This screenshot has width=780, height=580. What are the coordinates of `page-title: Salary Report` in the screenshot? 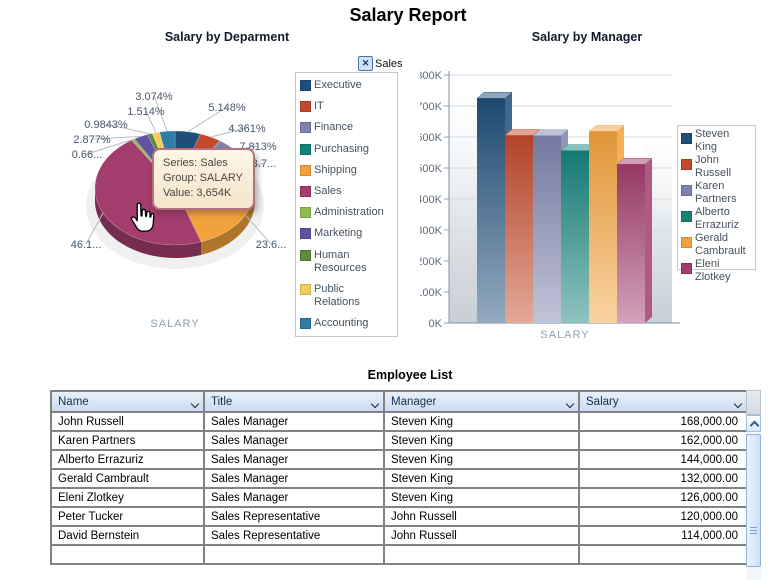 It's located at (408, 15).